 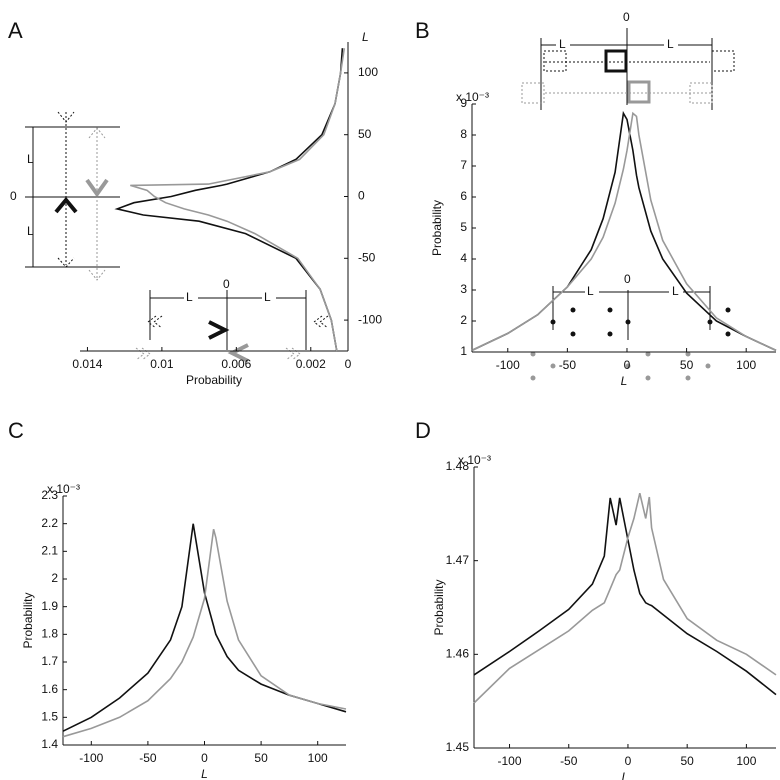 What do you see at coordinates (463, 196) in the screenshot?
I see `y-tick-label: 6` at bounding box center [463, 196].